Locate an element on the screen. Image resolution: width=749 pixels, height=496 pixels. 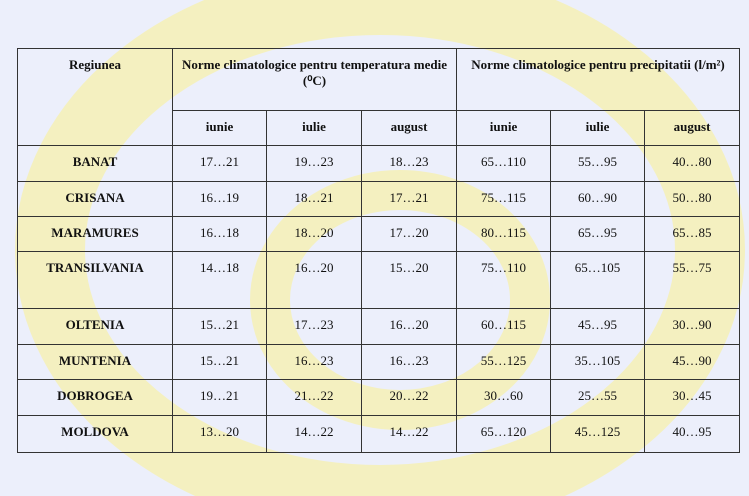
value-cell: 30…90 is located at coordinates (692, 326).